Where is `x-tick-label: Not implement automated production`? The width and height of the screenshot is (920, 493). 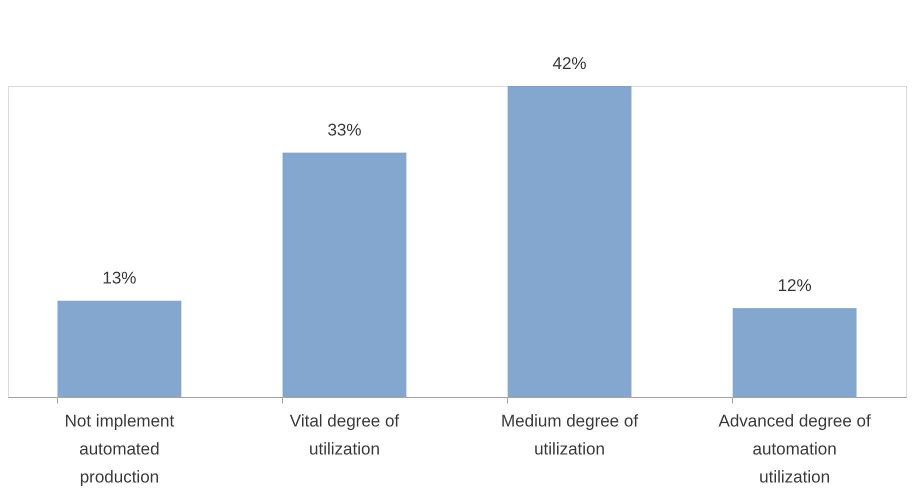
x-tick-label: Not implement automated production is located at coordinates (119, 449).